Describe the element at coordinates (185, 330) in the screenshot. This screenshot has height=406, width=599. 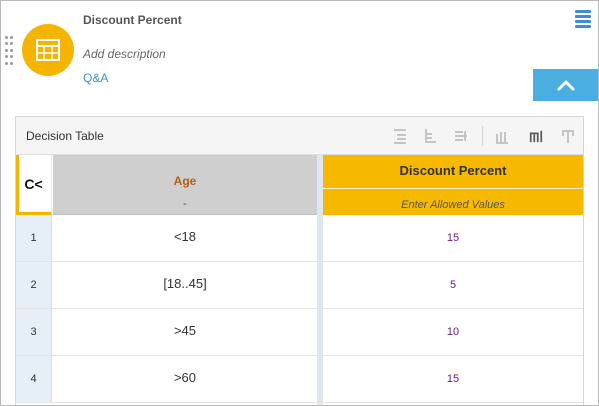
I see `condition-cell: >45` at that location.